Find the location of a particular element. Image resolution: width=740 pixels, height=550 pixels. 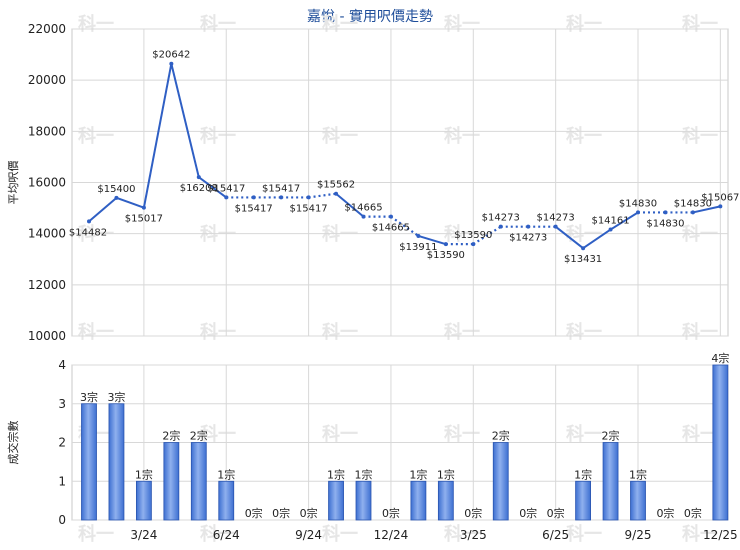

line-y-tick-label: 18000 is located at coordinates (47, 131).